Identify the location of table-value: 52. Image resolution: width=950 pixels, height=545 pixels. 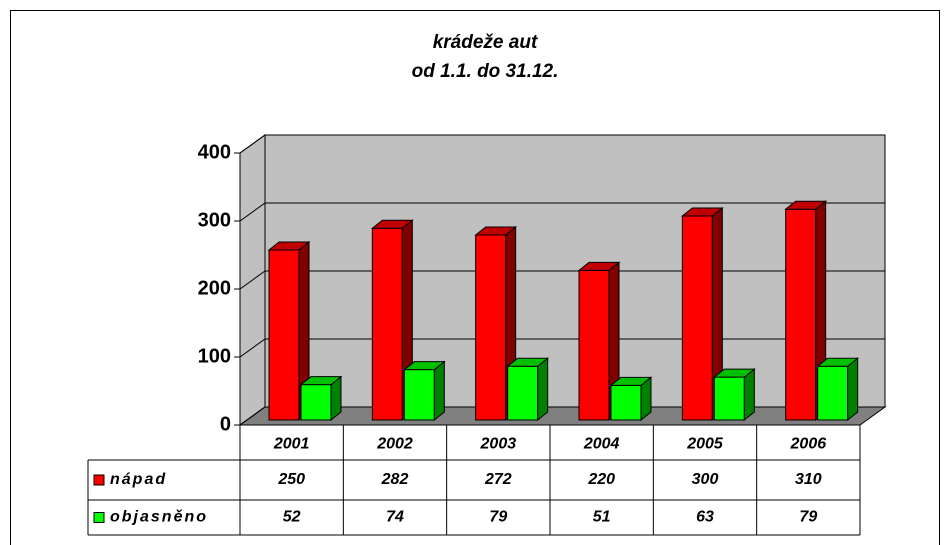
(292, 517).